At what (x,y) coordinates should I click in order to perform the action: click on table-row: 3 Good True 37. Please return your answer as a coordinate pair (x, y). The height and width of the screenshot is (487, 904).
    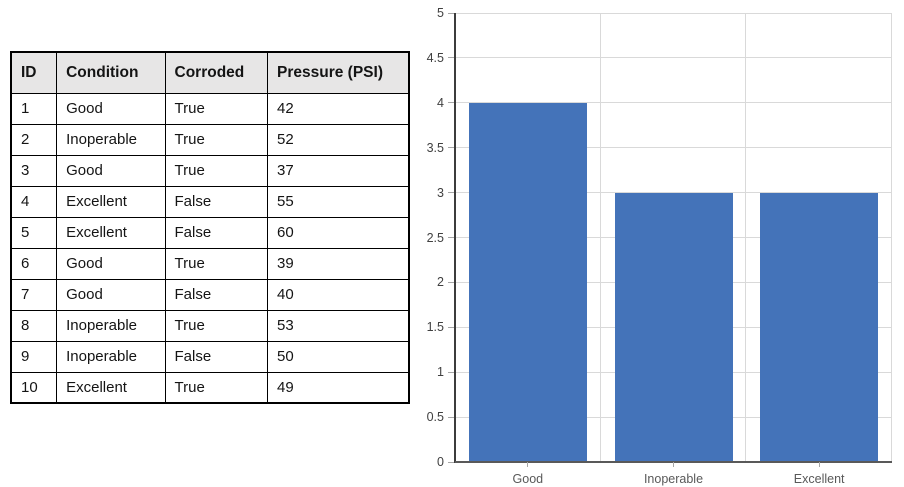
    Looking at the image, I should click on (210, 170).